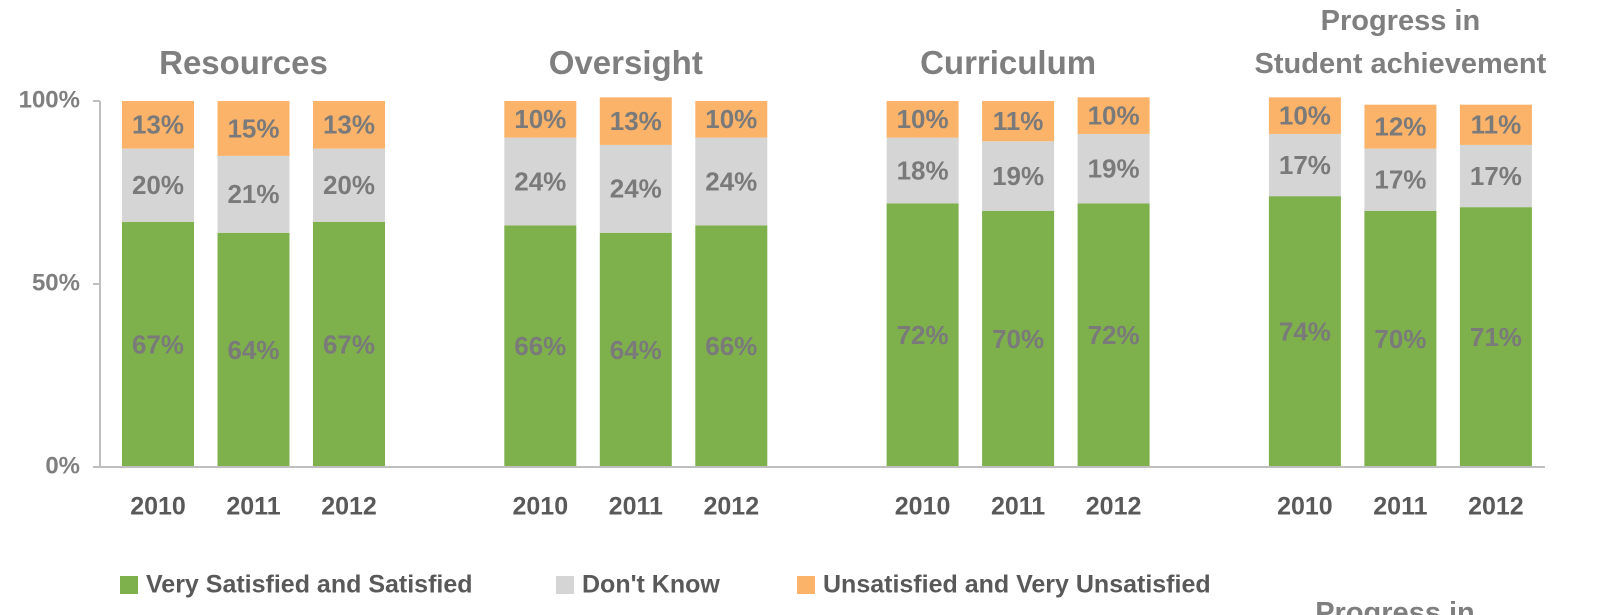  I want to click on group-title: Progress in Student achievement, so click(1400, 42).